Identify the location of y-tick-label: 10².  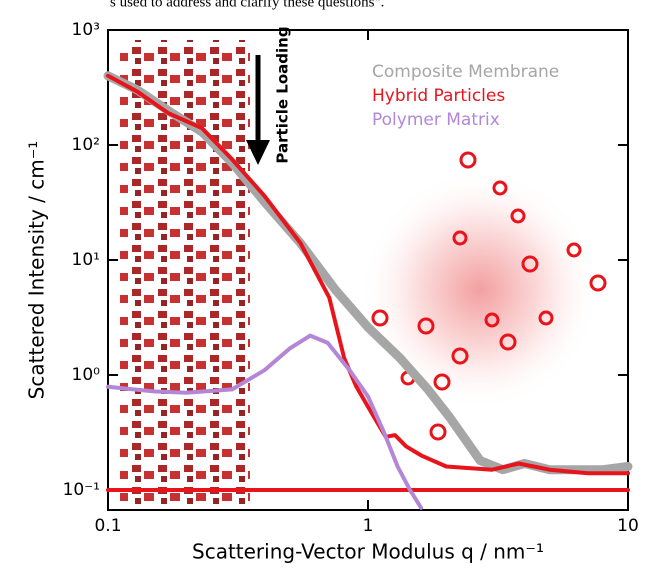
(86, 145).